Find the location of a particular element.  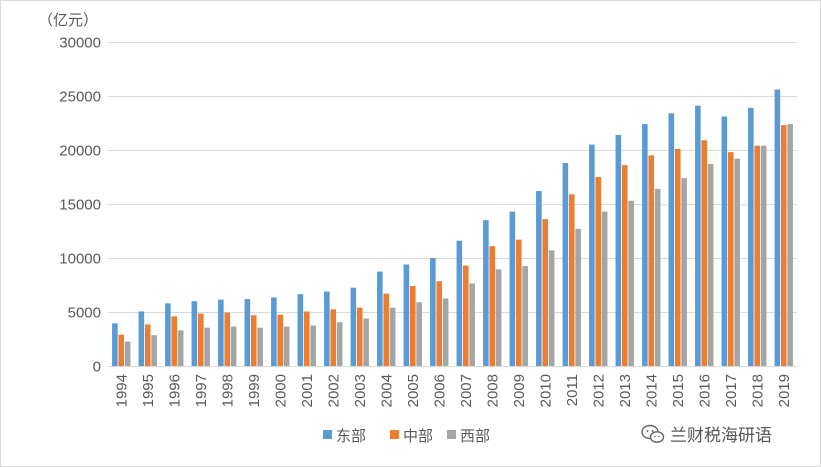

y-tick-label: 10000 is located at coordinates (80, 259).